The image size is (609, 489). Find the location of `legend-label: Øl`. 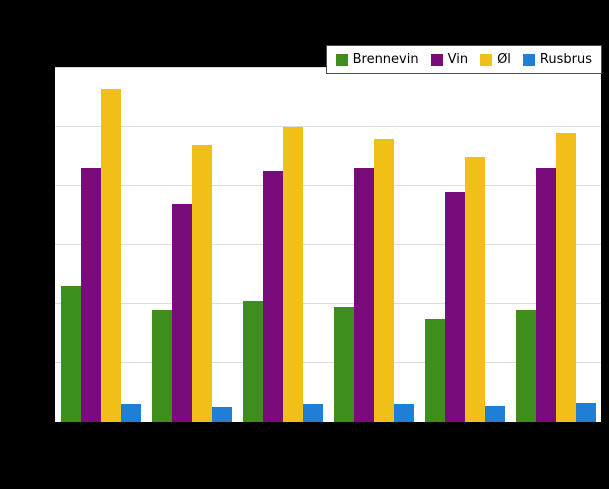

legend-label: Øl is located at coordinates (504, 59).